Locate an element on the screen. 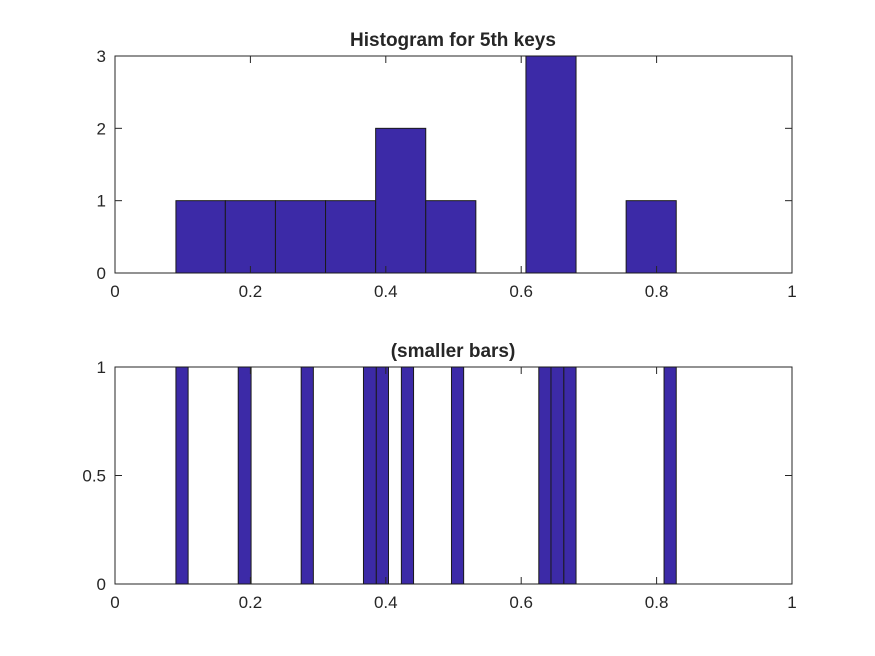 Image resolution: width=875 pixels, height=656 pixels. y-tick-label: 3 is located at coordinates (101, 56).